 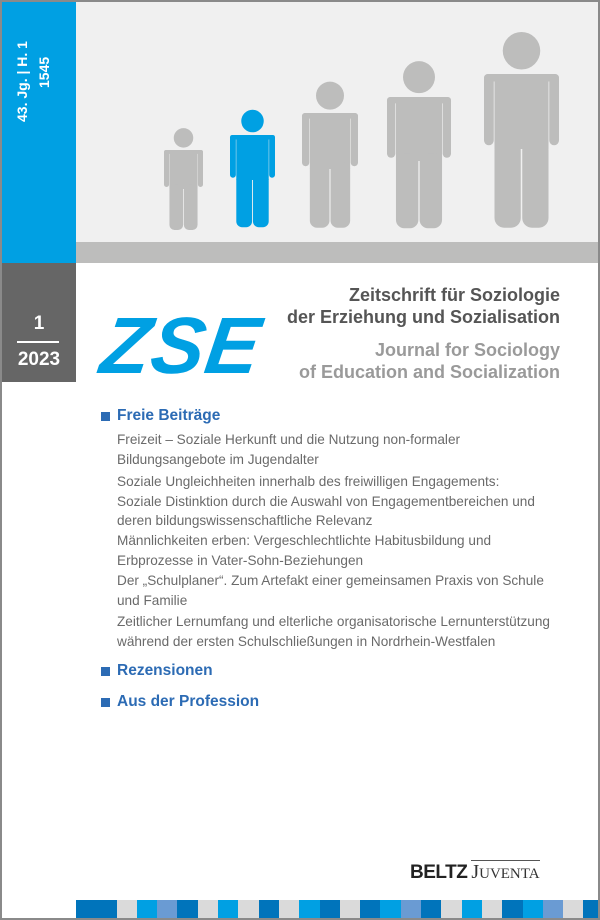 What do you see at coordinates (240, 560) in the screenshot?
I see `article-line: Erbprozesse in Vater-Sohn-Beziehungen` at bounding box center [240, 560].